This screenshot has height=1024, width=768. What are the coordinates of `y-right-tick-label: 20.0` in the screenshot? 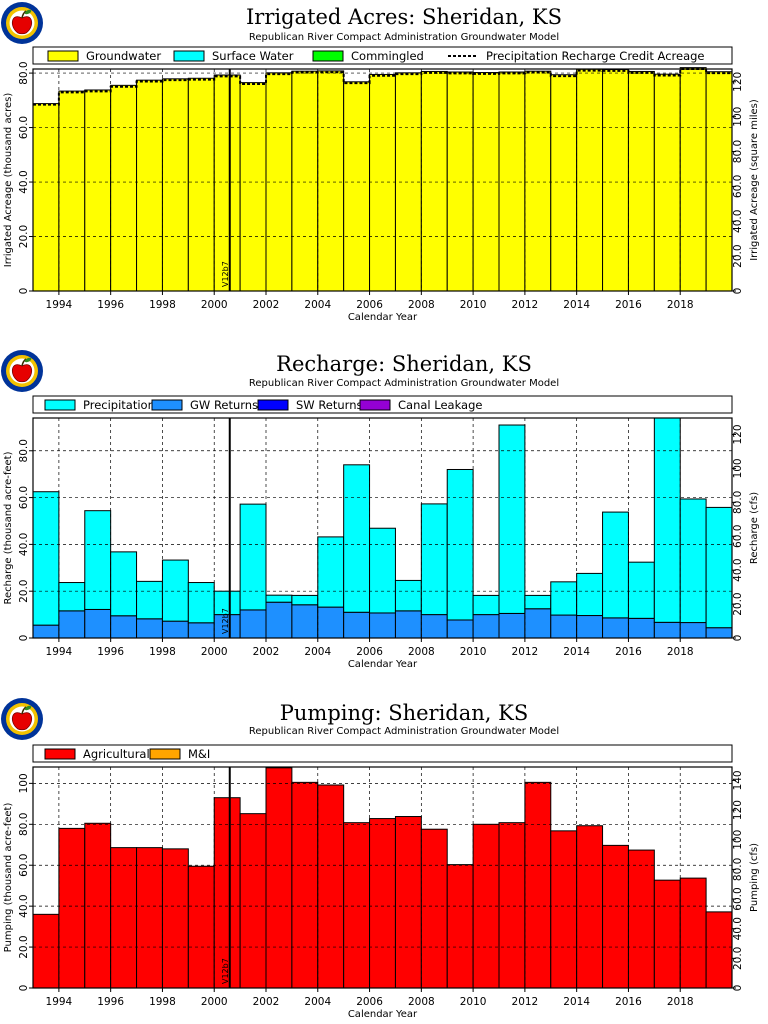 It's located at (738, 958).